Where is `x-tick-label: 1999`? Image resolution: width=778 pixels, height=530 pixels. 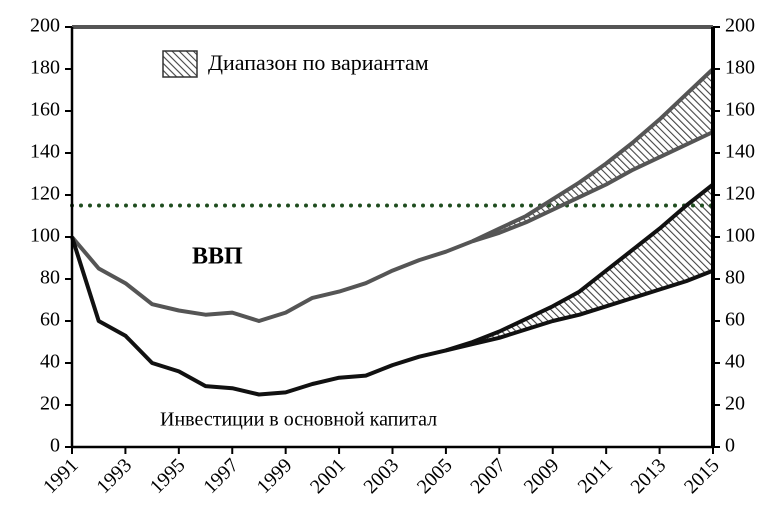 x-tick-label: 1999 is located at coordinates (275, 476).